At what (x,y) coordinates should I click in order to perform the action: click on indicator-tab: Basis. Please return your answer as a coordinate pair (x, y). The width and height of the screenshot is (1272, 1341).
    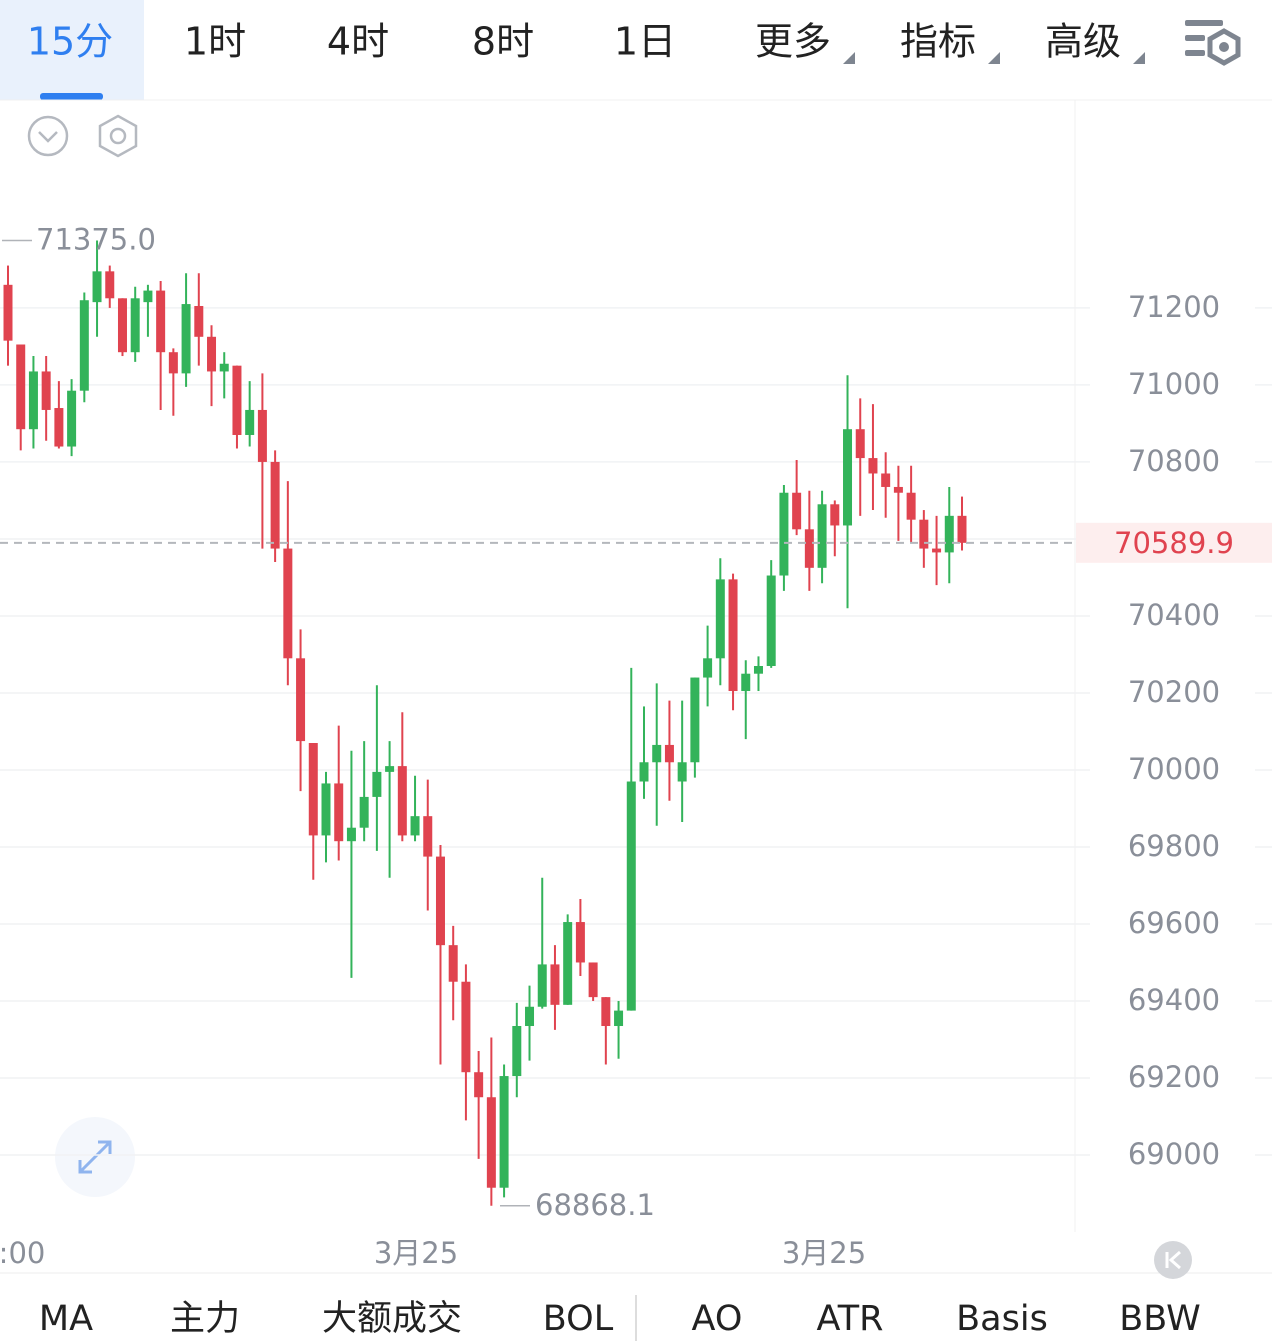
    Looking at the image, I should click on (1002, 1319).